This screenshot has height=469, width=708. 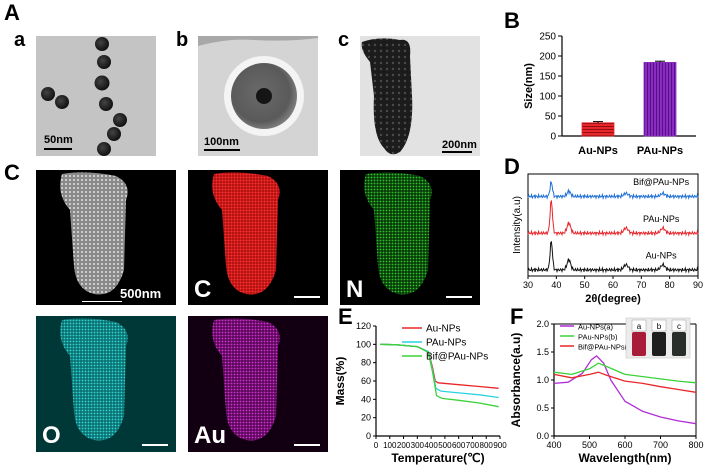 What do you see at coordinates (141, 293) in the screenshot?
I see `eds-scale-text: 500nm` at bounding box center [141, 293].